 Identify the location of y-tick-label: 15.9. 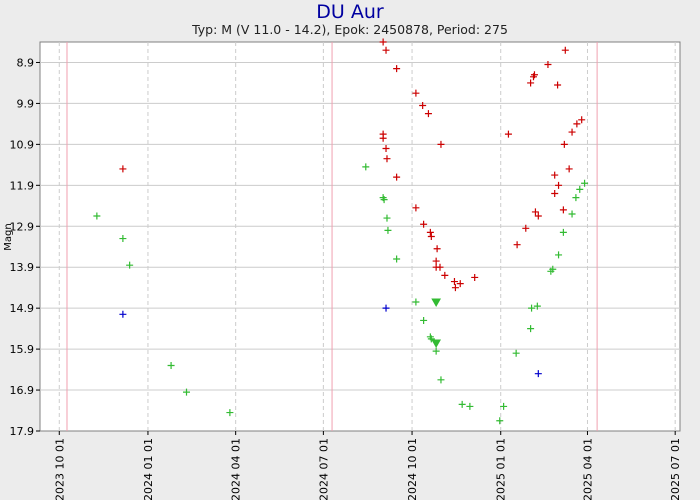
(22, 349).